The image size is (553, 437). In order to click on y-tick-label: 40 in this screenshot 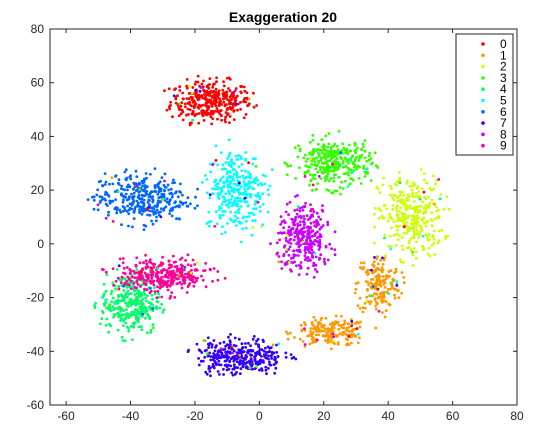, I will do `click(38, 136)`.